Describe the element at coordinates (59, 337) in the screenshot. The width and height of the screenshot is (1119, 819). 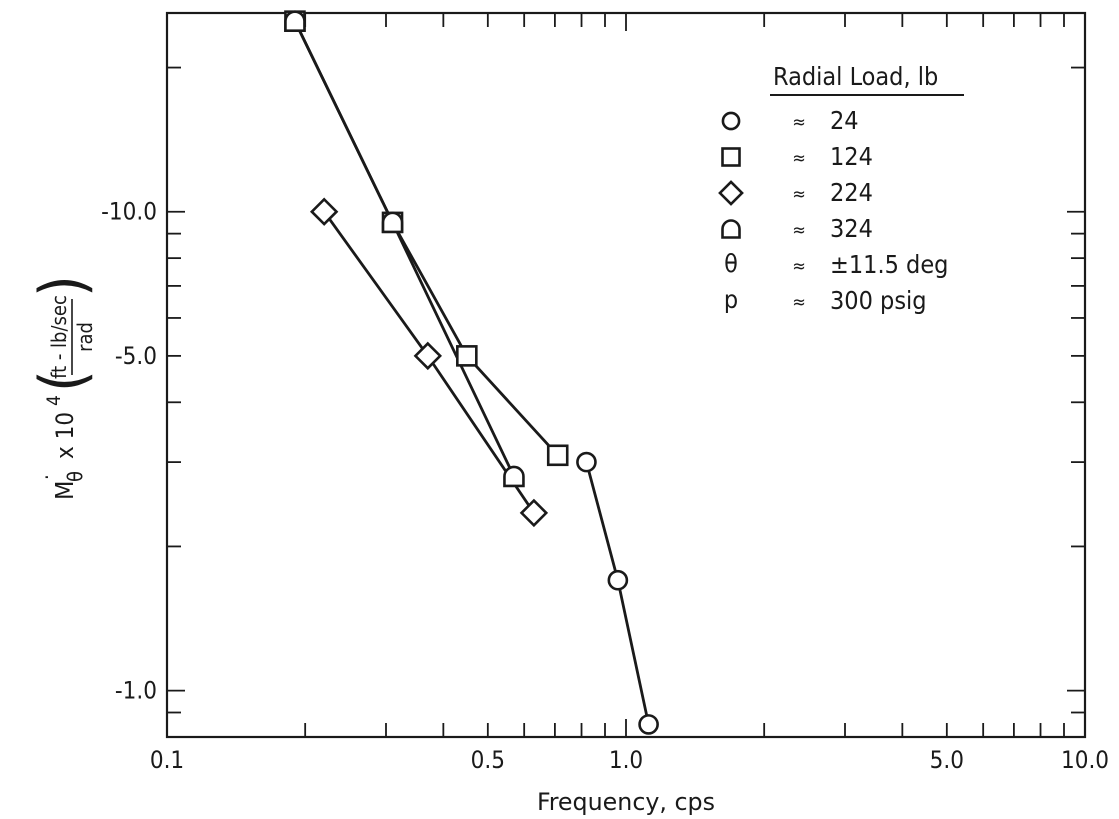
I see `y-axis-unit-numerator: ft - lb/sec` at that location.